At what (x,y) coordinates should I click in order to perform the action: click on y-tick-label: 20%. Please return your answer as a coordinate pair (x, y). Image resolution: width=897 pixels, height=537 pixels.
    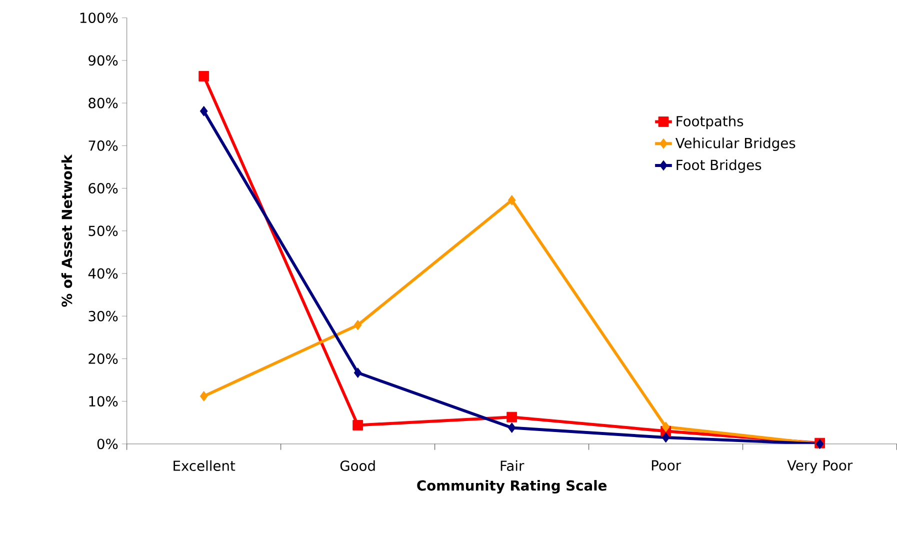
    Looking at the image, I should click on (103, 358).